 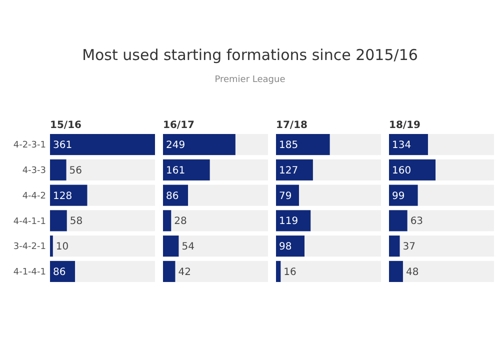 What do you see at coordinates (412, 272) in the screenshot?
I see `data-label: 48` at bounding box center [412, 272].